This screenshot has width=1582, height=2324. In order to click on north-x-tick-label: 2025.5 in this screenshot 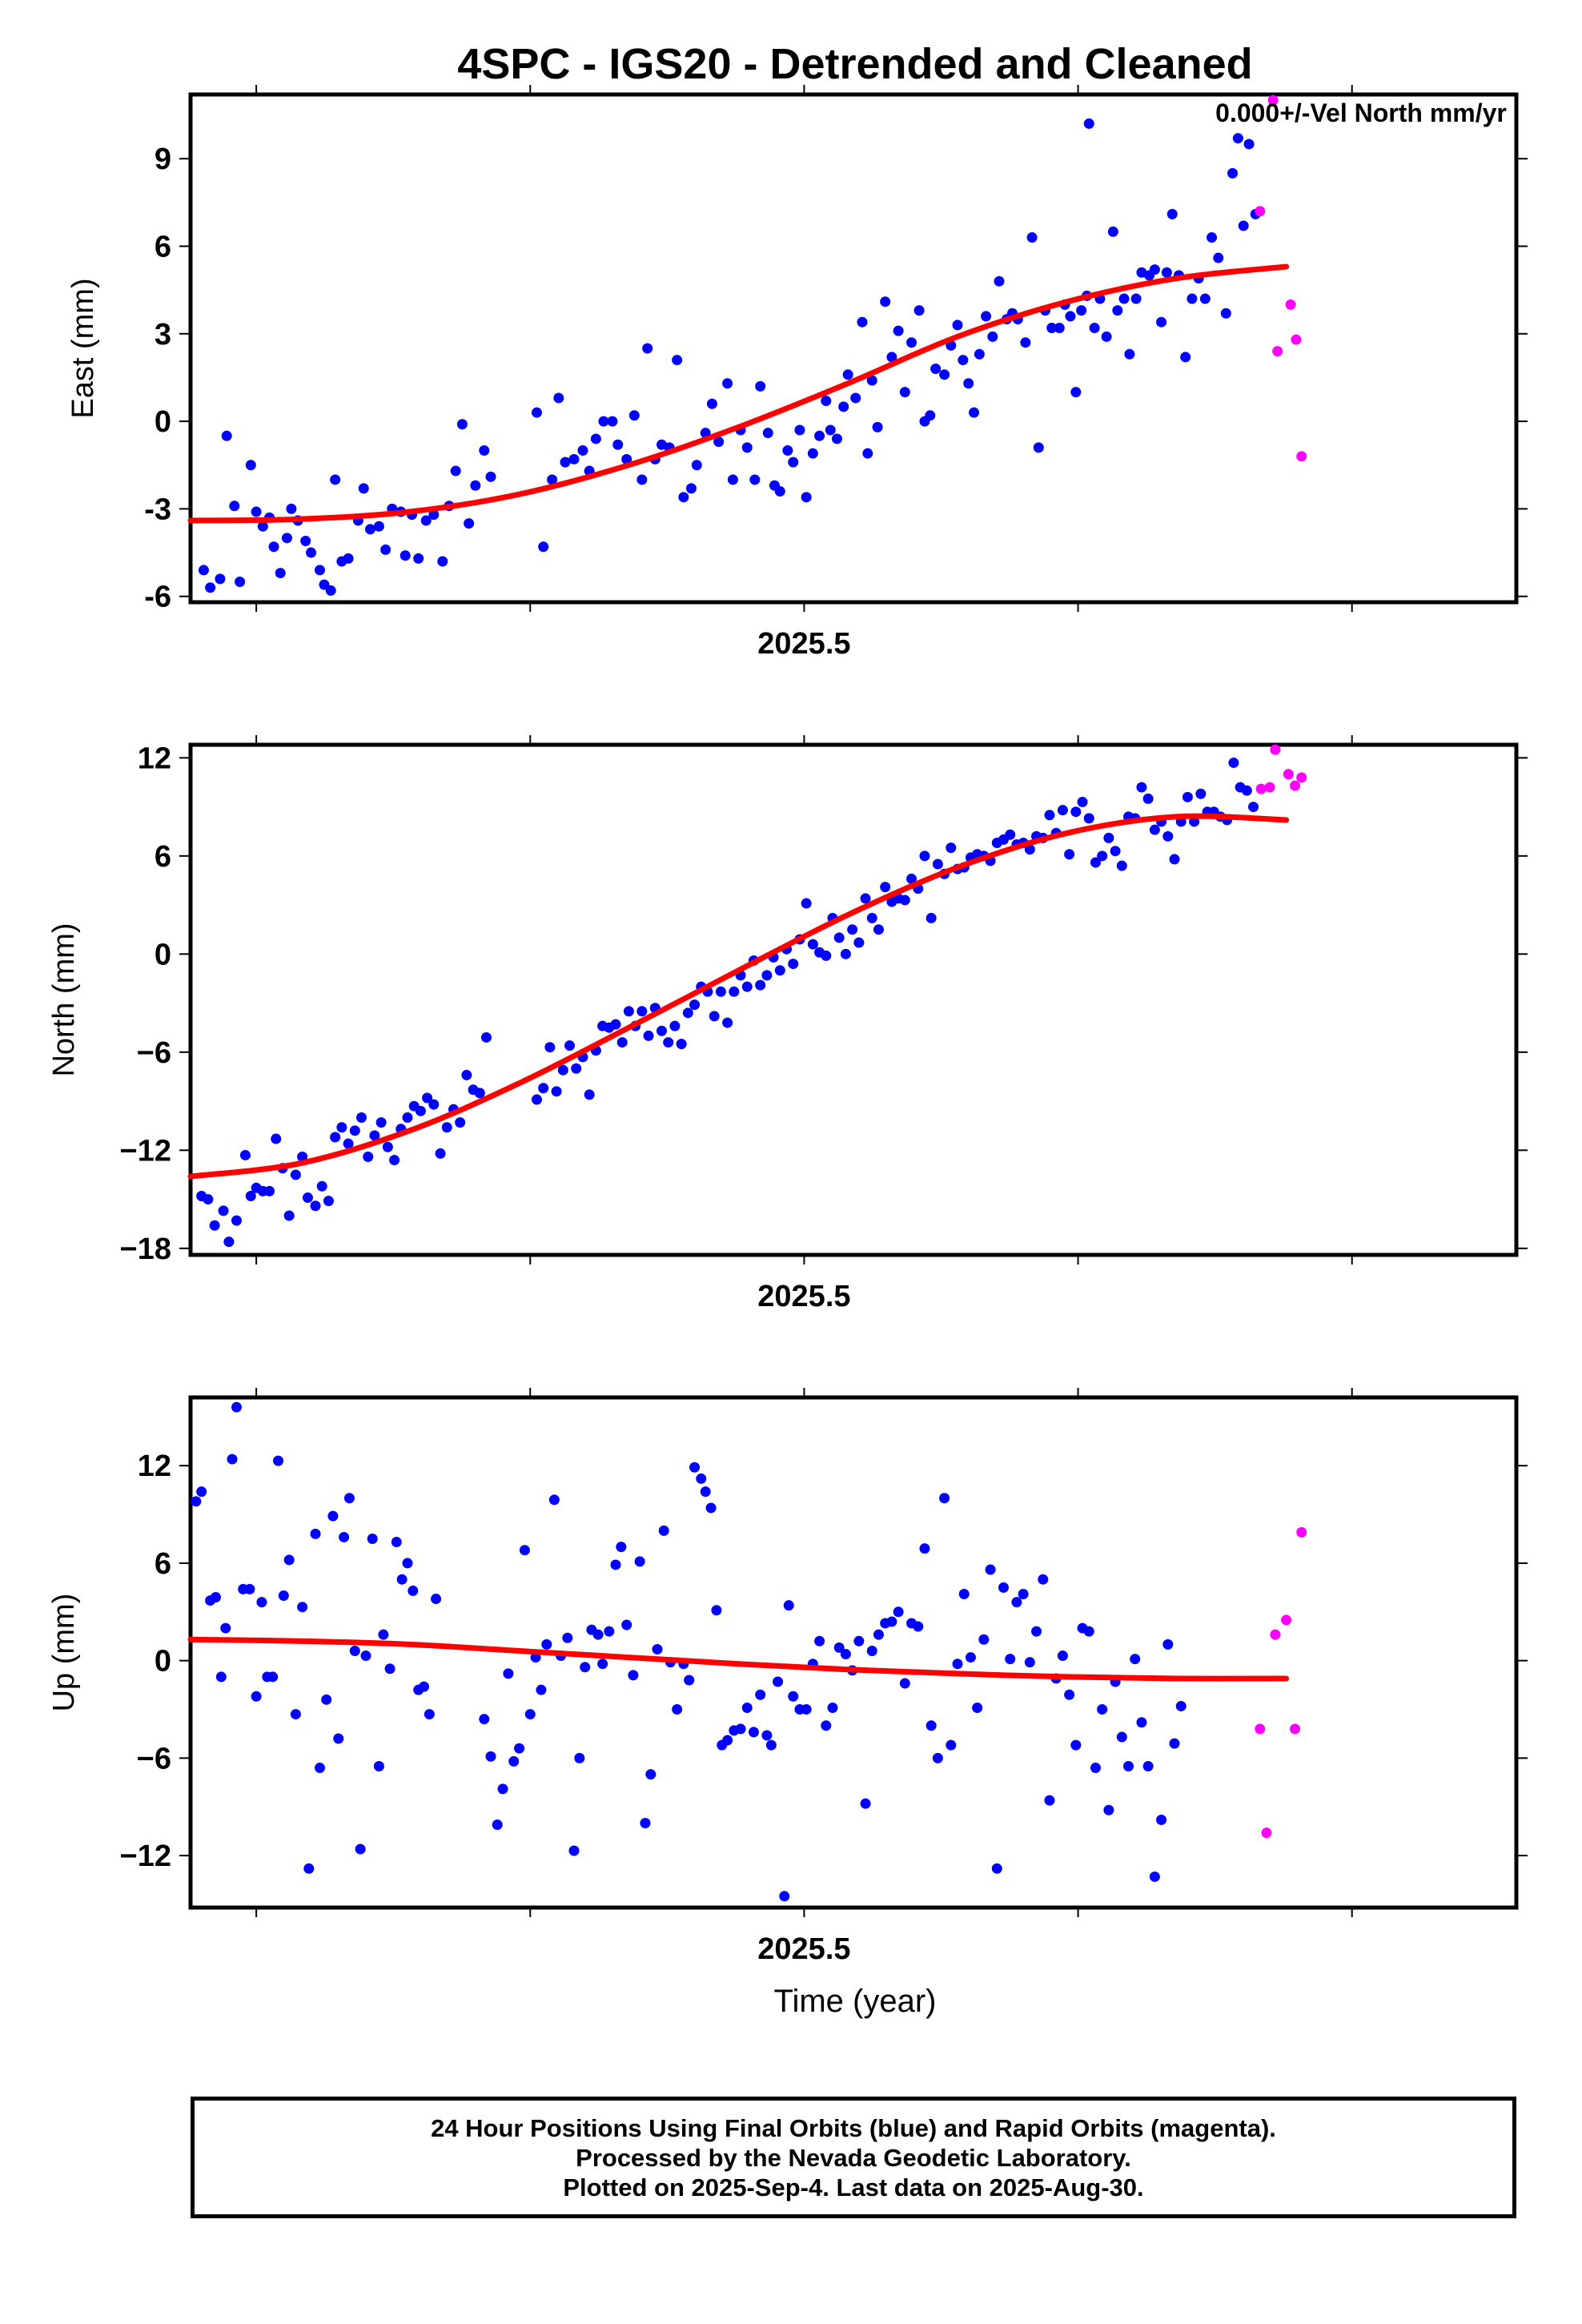, I will do `click(804, 1296)`.